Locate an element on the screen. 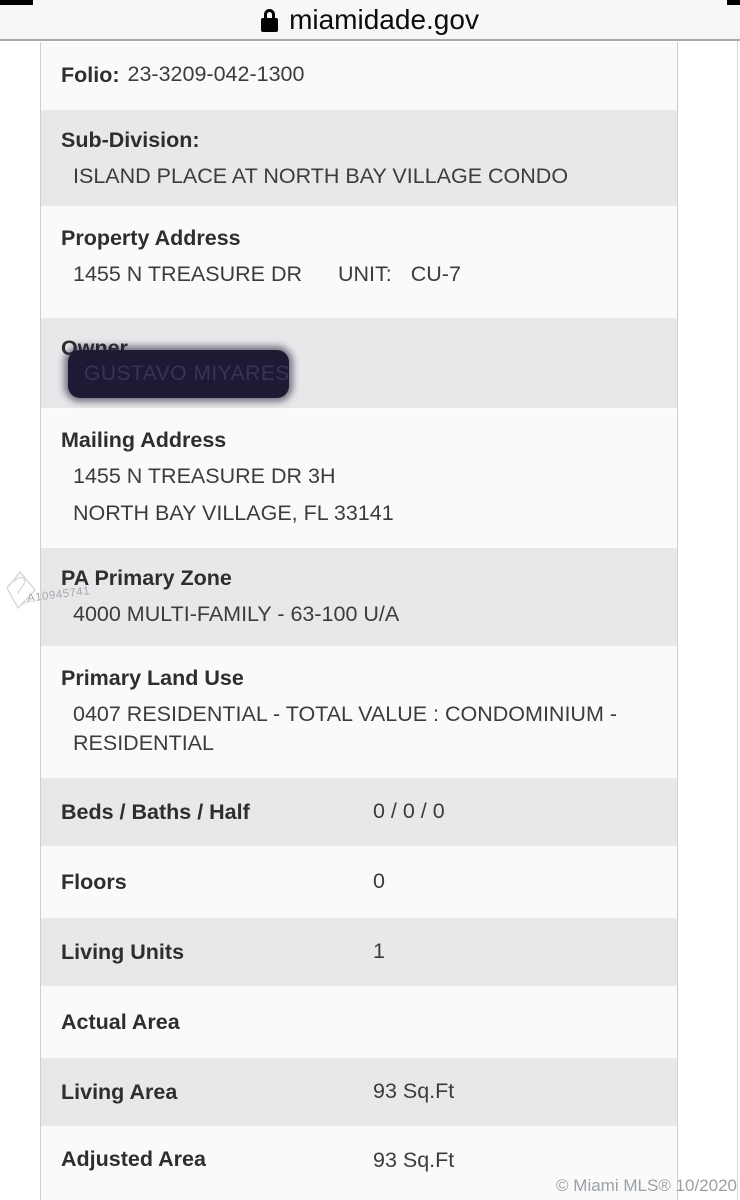  screen-corner-artifact-right is located at coordinates (733, 2).